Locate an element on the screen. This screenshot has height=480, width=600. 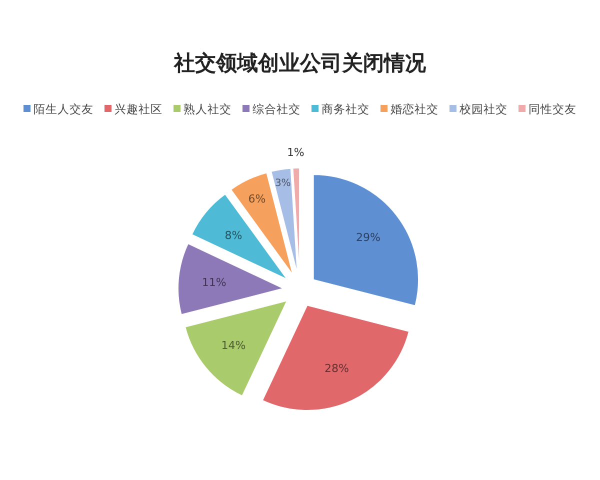
data-label: 28% is located at coordinates (336, 369).